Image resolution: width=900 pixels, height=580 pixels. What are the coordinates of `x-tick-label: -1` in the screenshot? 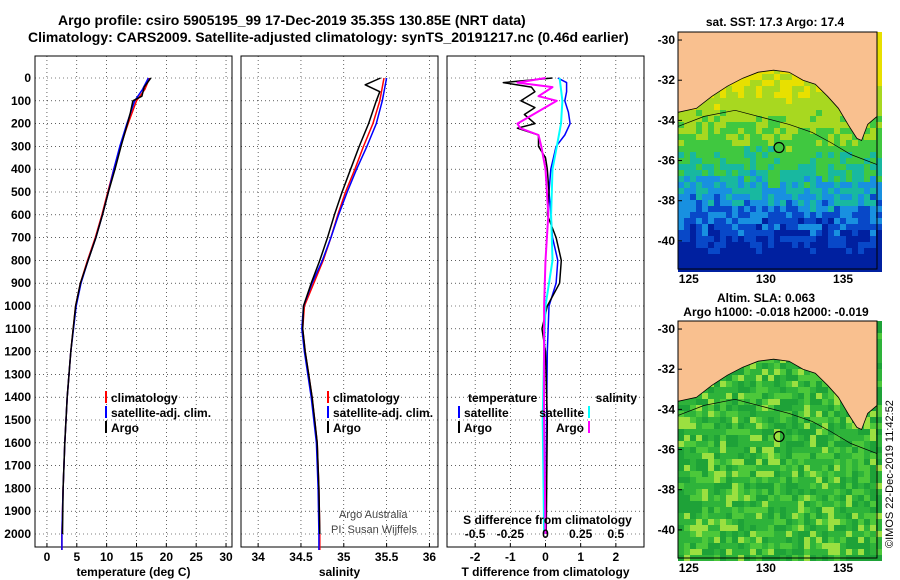 It's located at (510, 557).